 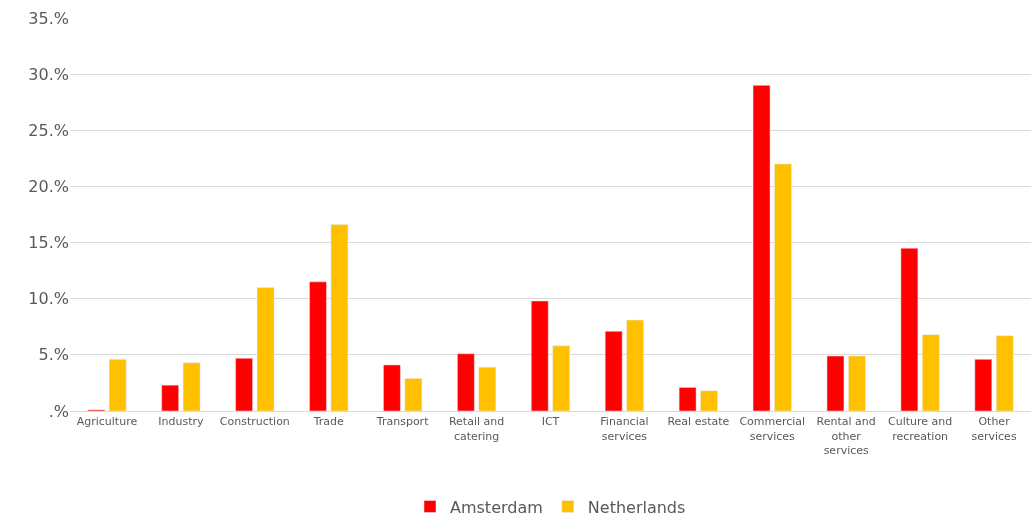 What do you see at coordinates (53, 355) in the screenshot?
I see `y-tick-label: 5.%` at bounding box center [53, 355].